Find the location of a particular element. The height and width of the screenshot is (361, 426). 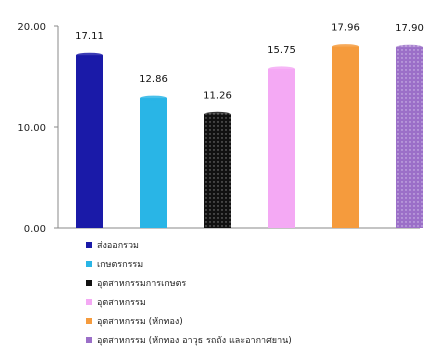

legend-item: อุตสาหกรรม is located at coordinates (189, 301).